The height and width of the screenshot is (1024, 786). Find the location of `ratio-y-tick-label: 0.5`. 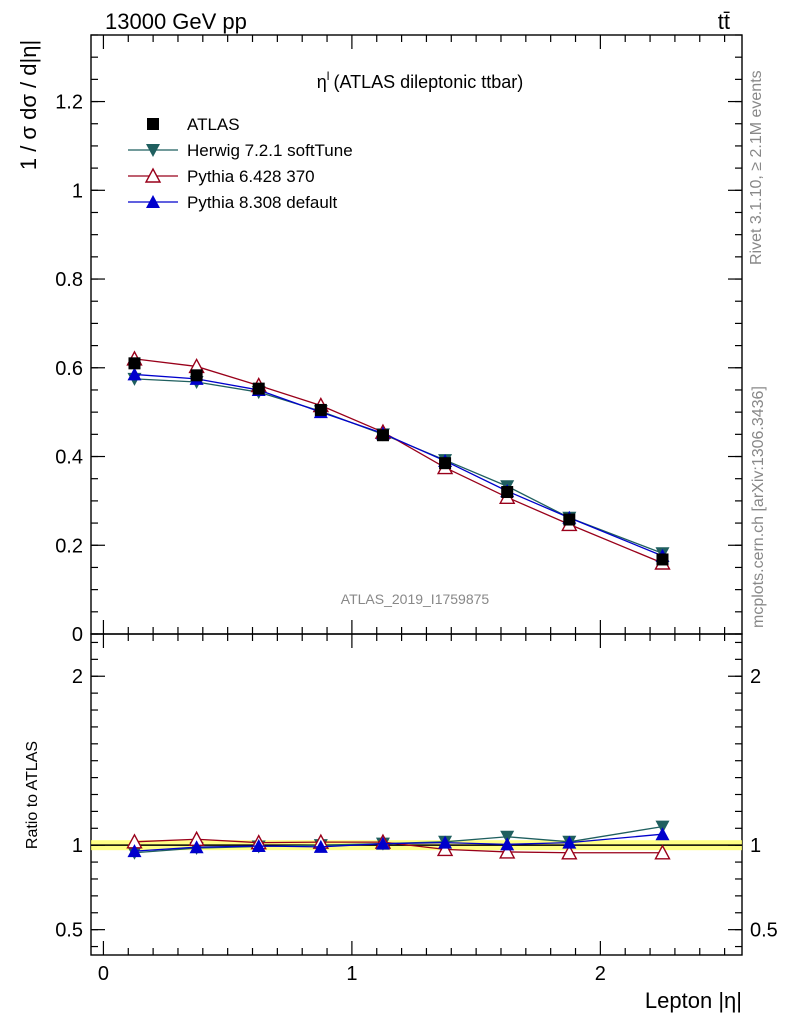

ratio-y-tick-label: 0.5 is located at coordinates (69, 931).